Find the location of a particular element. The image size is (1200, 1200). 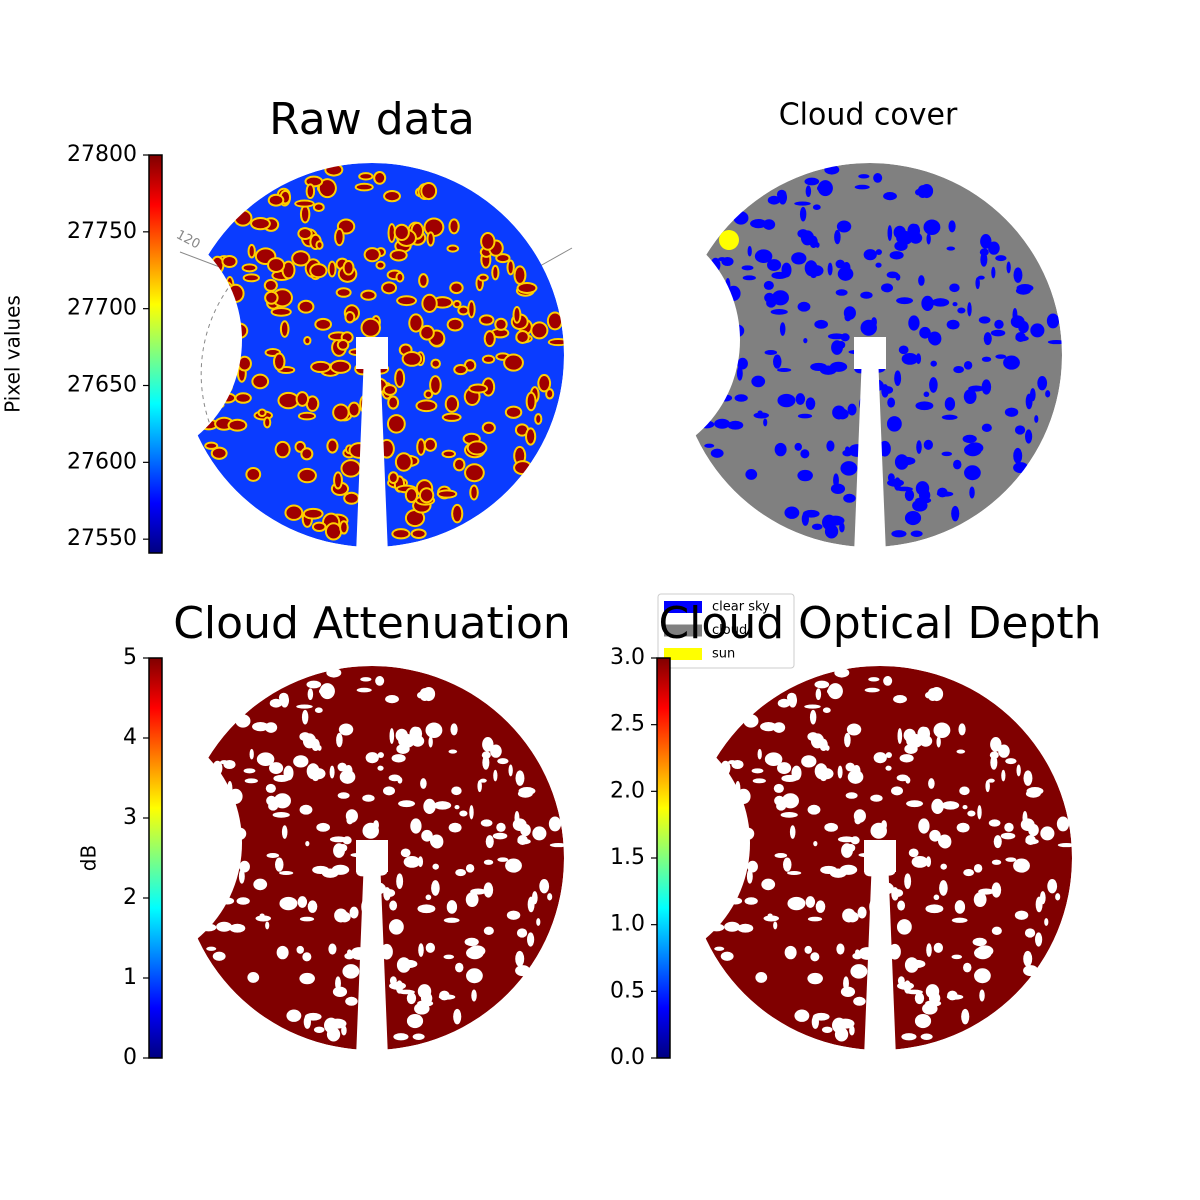

colorbar-tick-label: 2.0 is located at coordinates (627, 790).